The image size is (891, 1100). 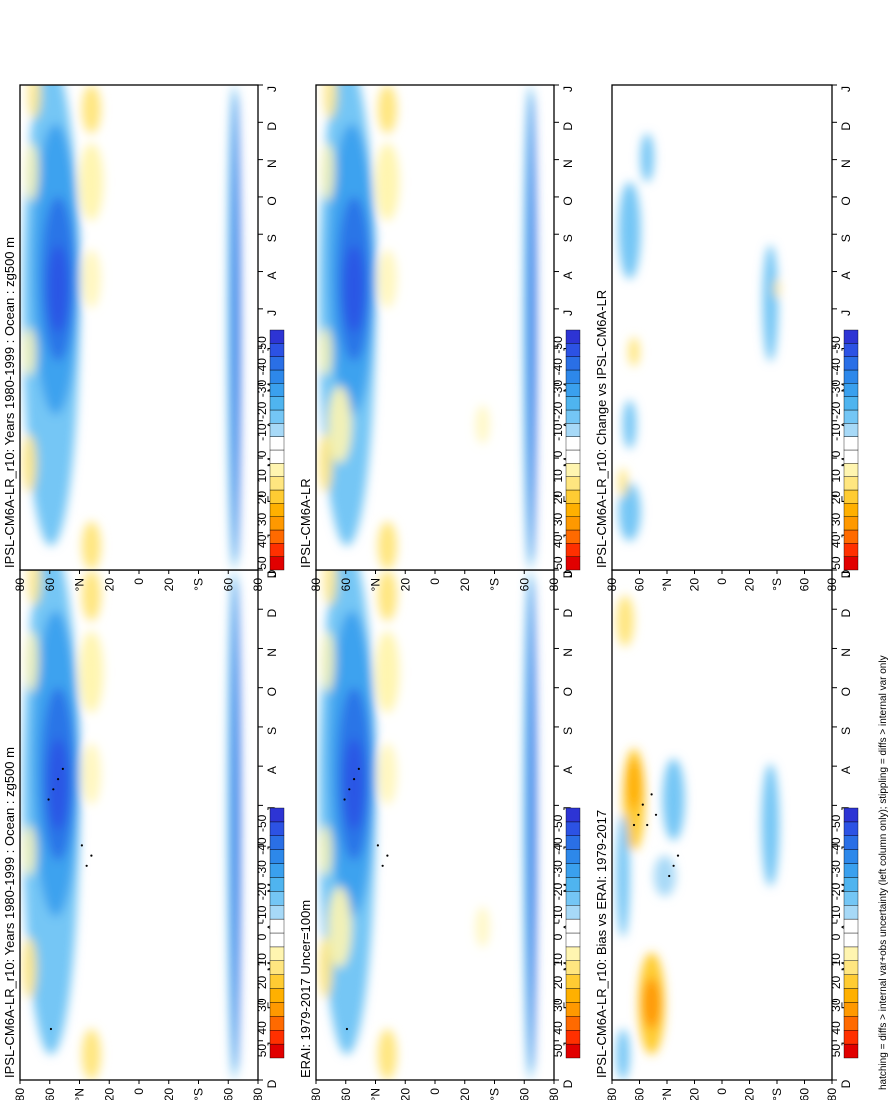 What do you see at coordinates (566, 450) in the screenshot?
I see `colorbar: 50 40 30 20 10 0 -10 -20 -30 -40 -50` at bounding box center [566, 450].